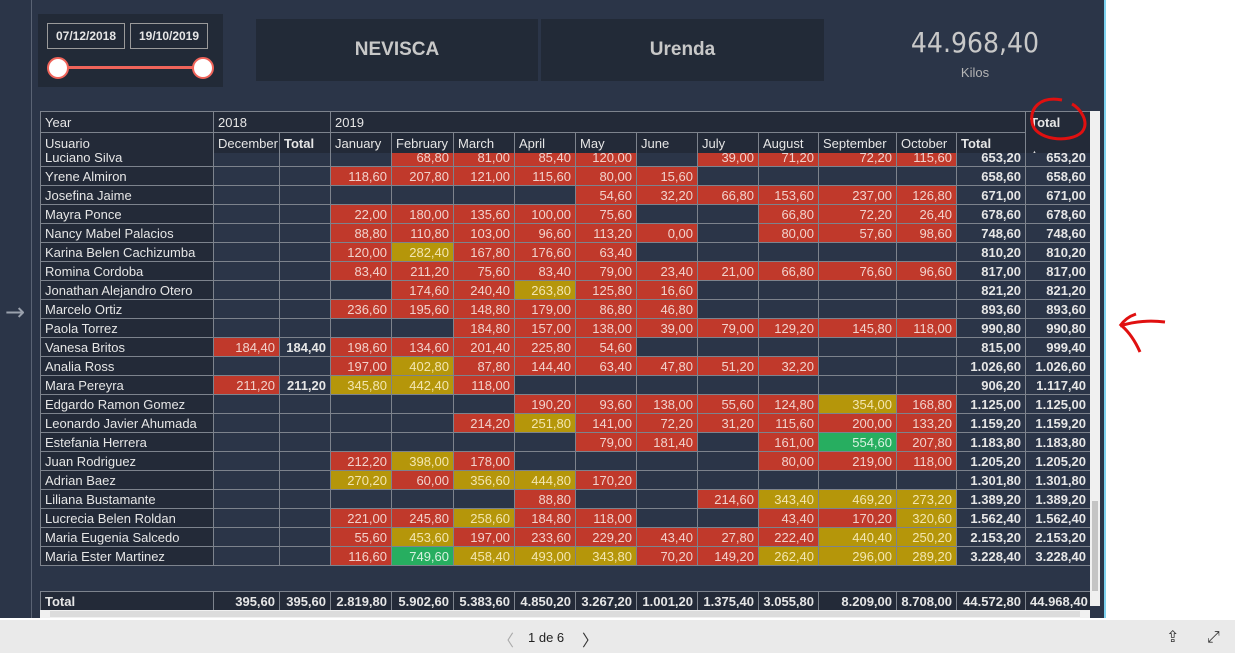  What do you see at coordinates (361, 176) in the screenshot?
I see `value-cell: 118,60` at bounding box center [361, 176].